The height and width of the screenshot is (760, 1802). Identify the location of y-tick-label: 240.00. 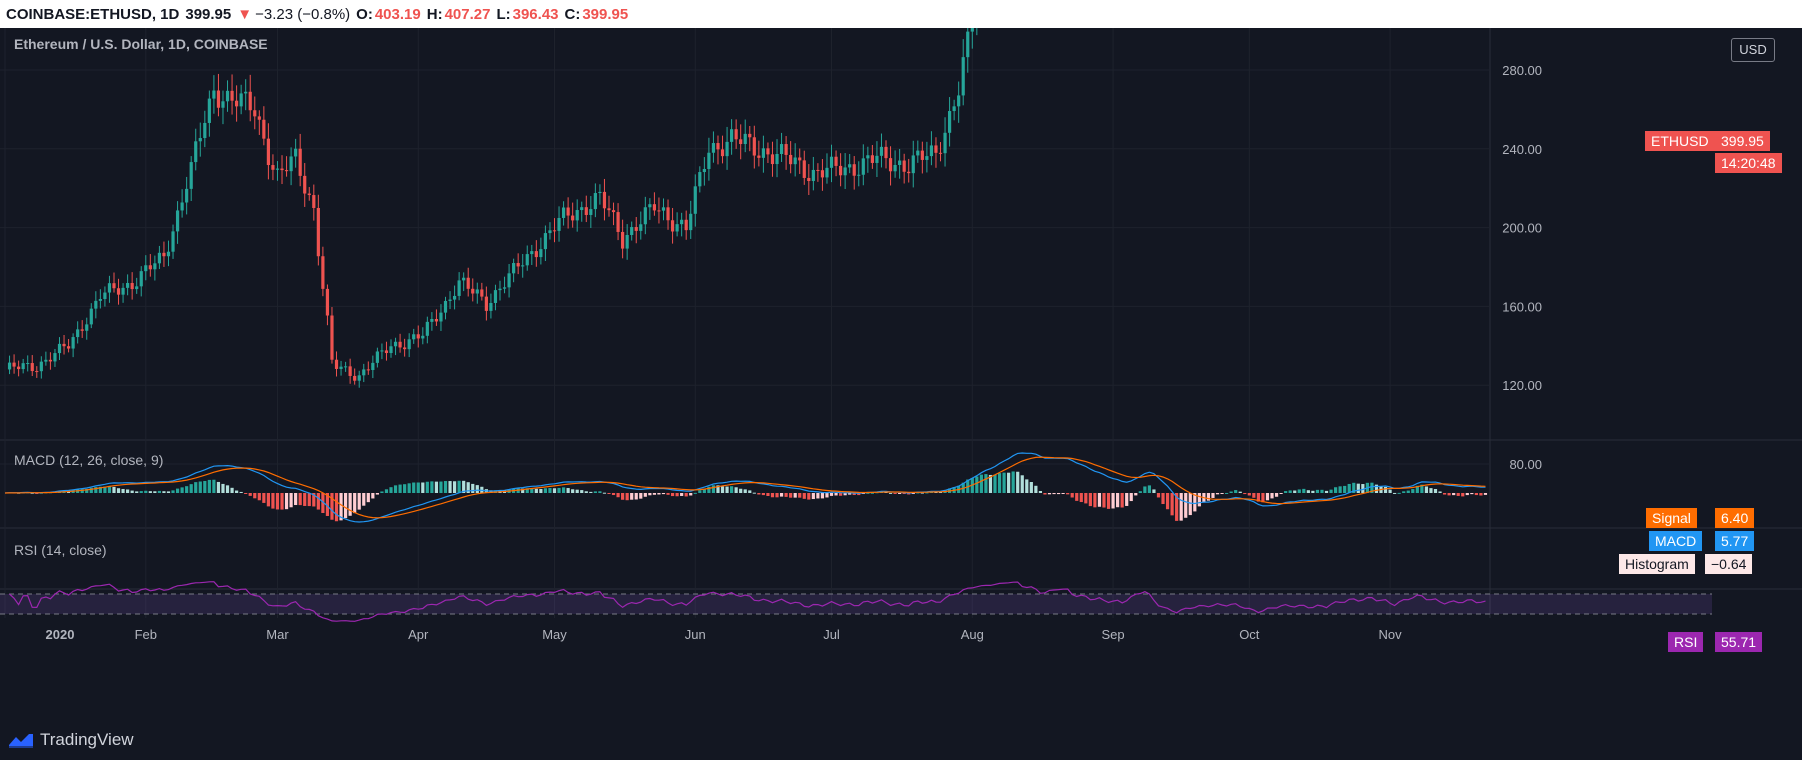
(1522, 149).